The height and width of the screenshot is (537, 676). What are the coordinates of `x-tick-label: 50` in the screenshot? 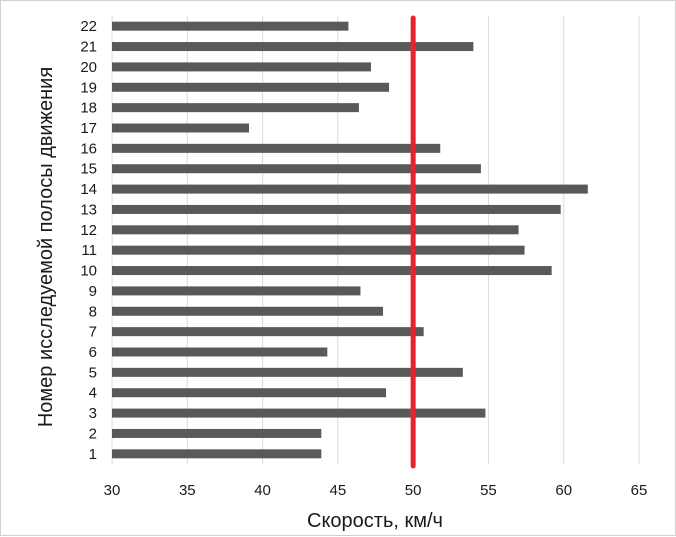 It's located at (413, 490).